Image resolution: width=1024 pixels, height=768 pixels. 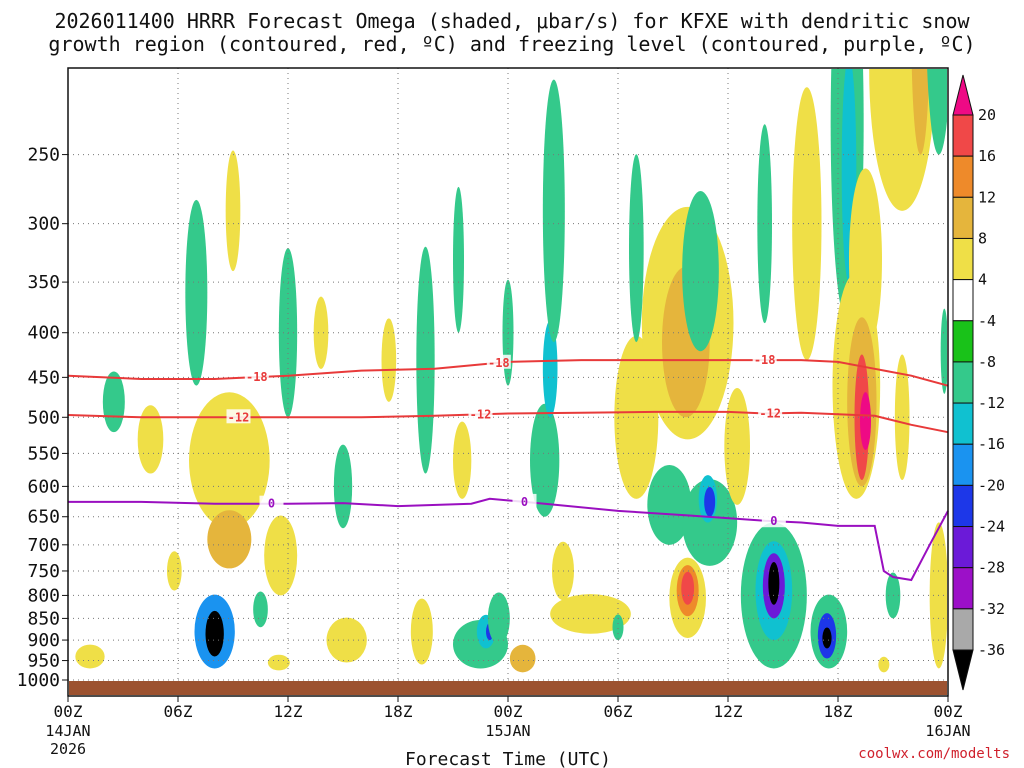 What do you see at coordinates (43, 571) in the screenshot?
I see `y-tick-label-750: 750` at bounding box center [43, 571].